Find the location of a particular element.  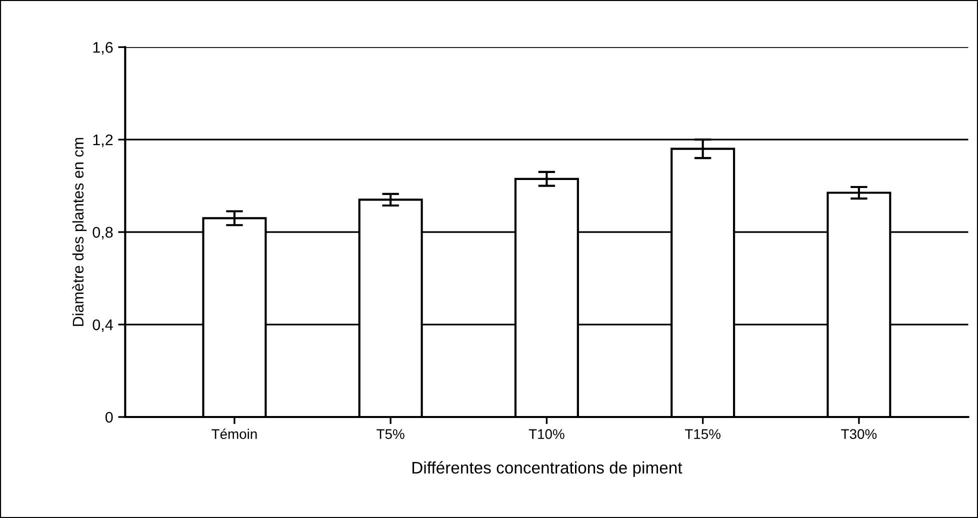

x-tick-label: T10% is located at coordinates (546, 434).